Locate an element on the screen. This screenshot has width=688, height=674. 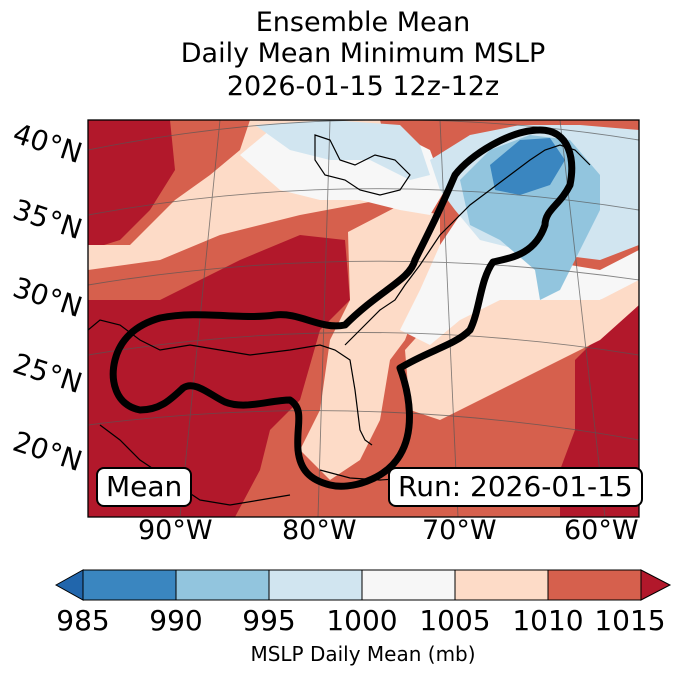
cbar-extend-low is located at coordinates (69, 585).